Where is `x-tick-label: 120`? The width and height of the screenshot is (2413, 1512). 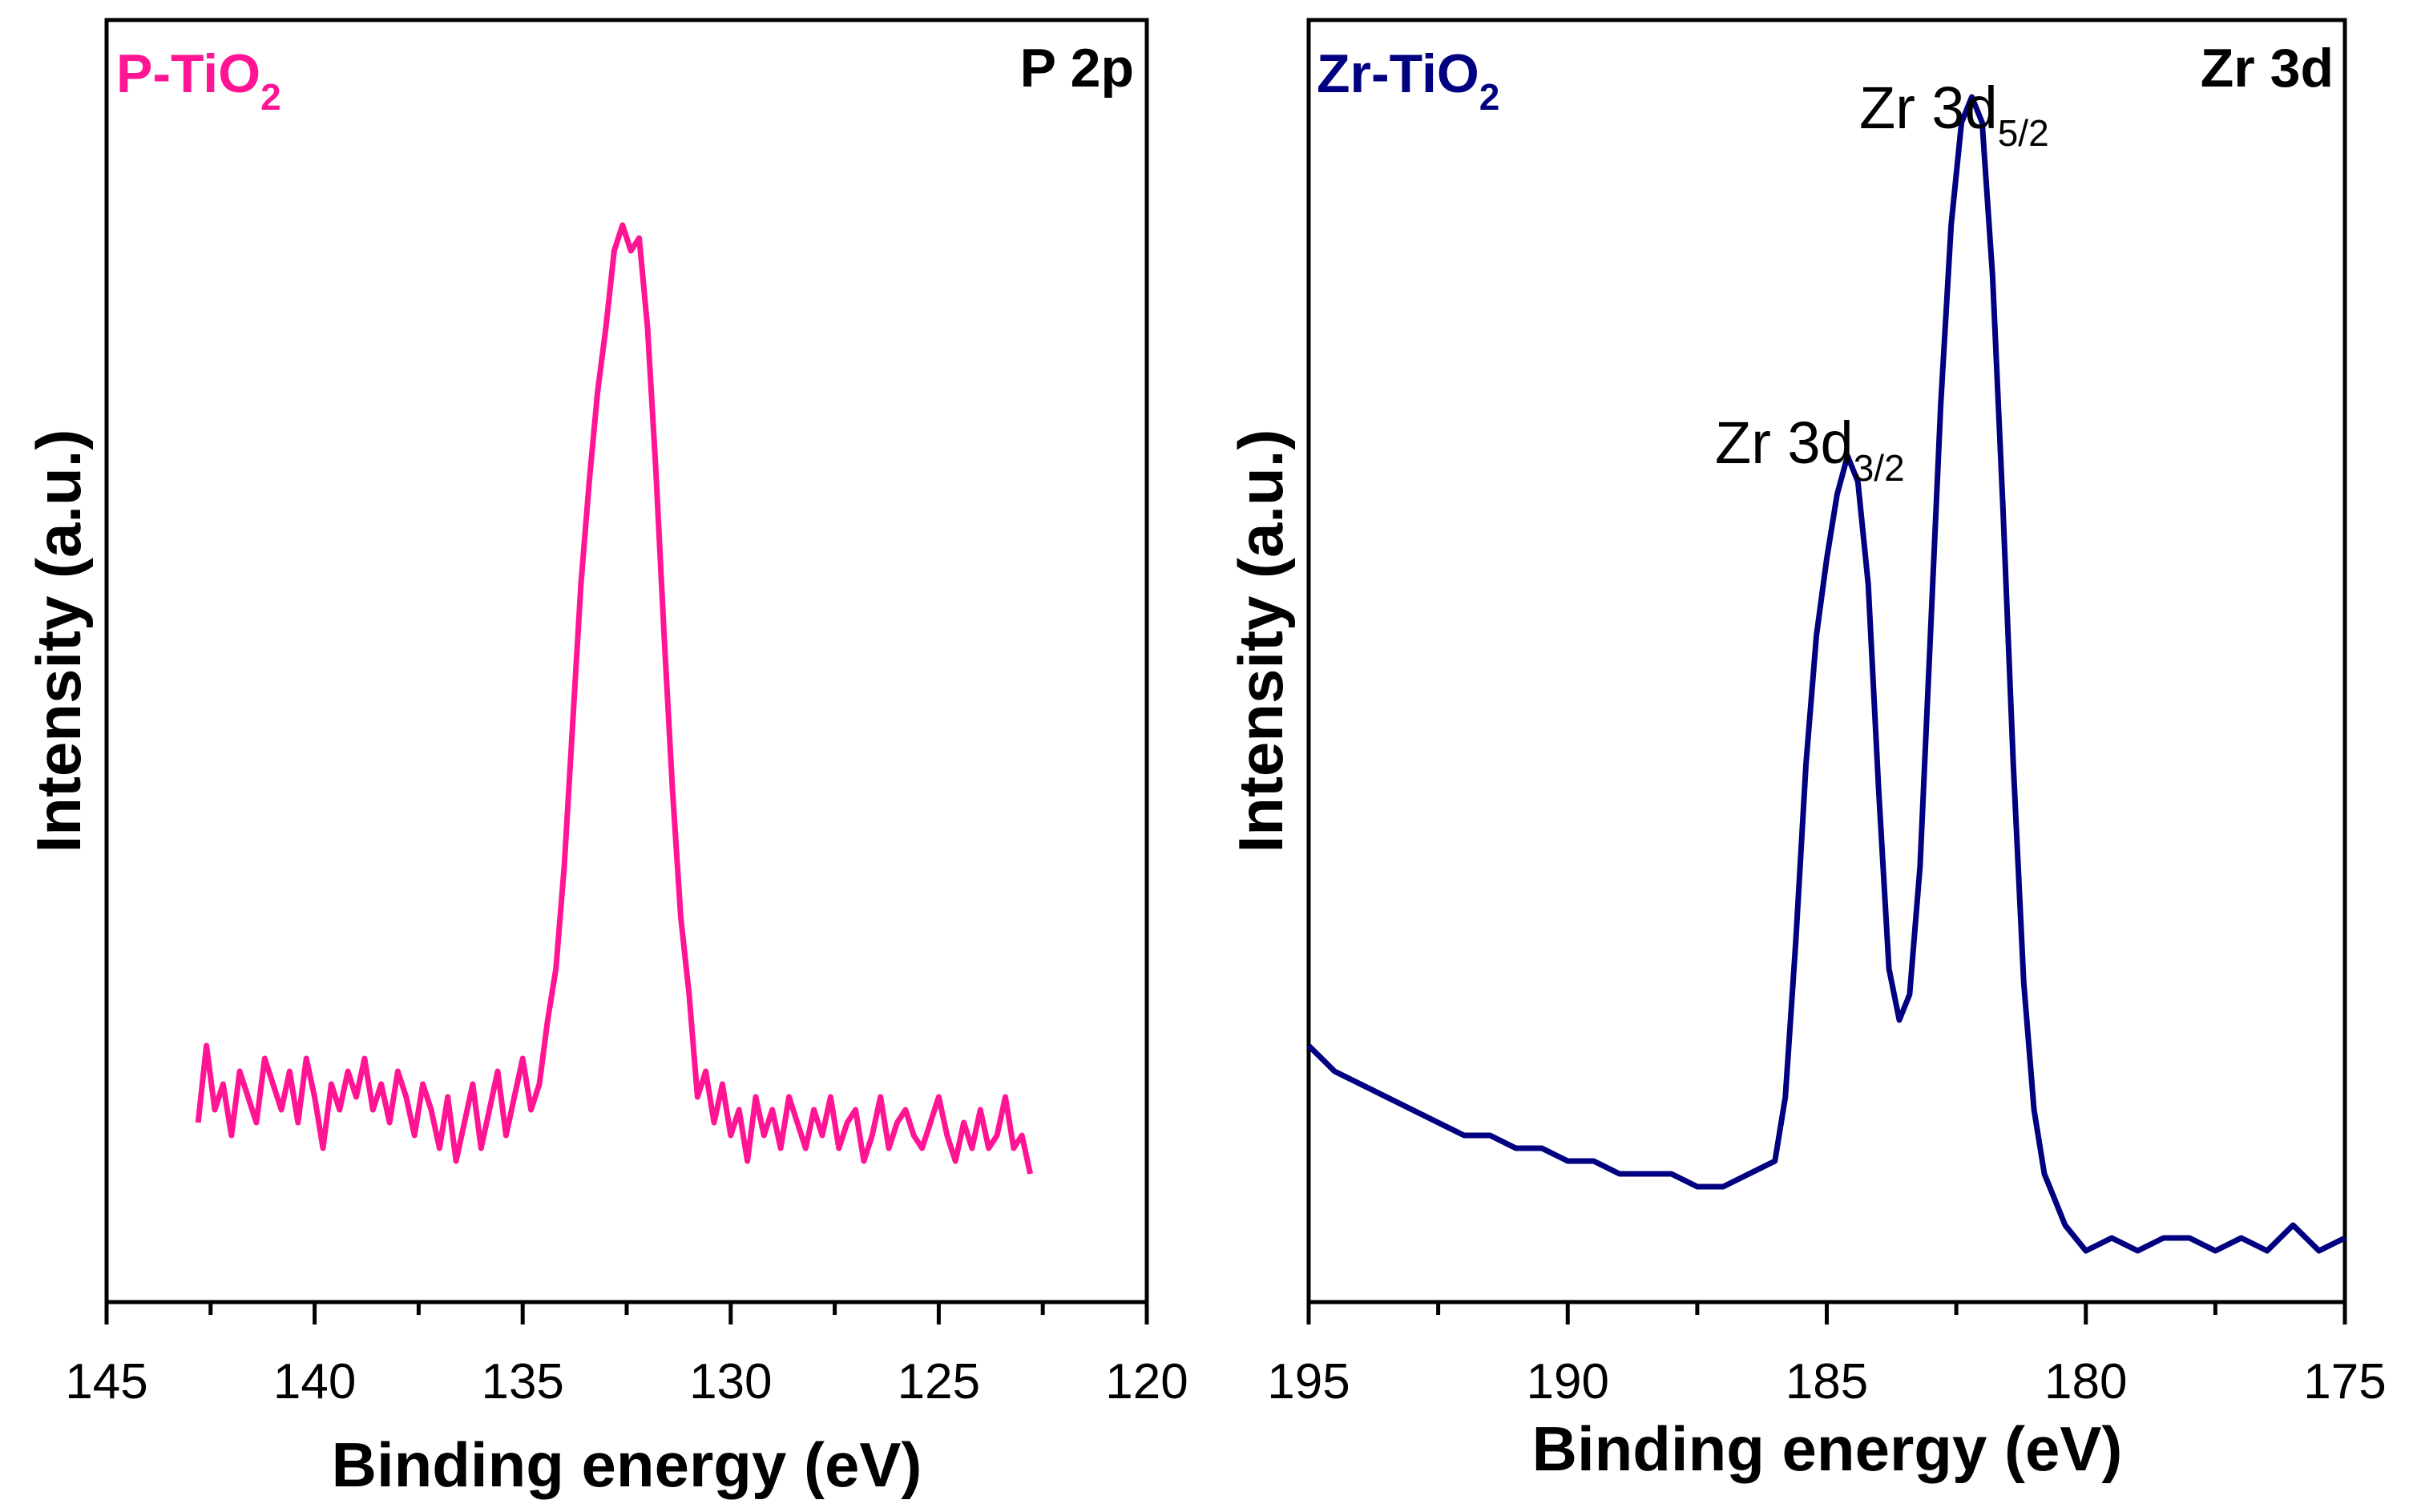 x-tick-label: 120 is located at coordinates (1146, 1382).